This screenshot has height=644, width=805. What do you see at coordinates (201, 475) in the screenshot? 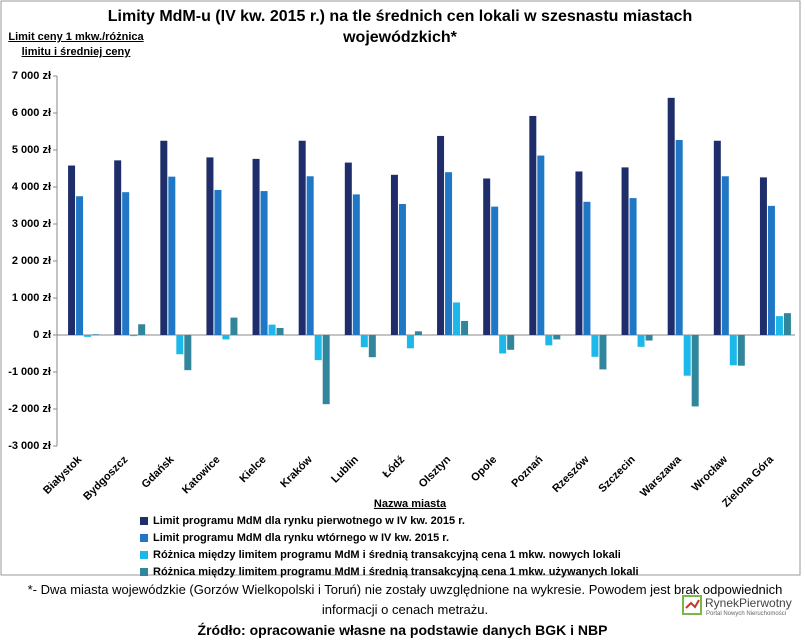
I see `x-tick-label: Katowice` at bounding box center [201, 475].